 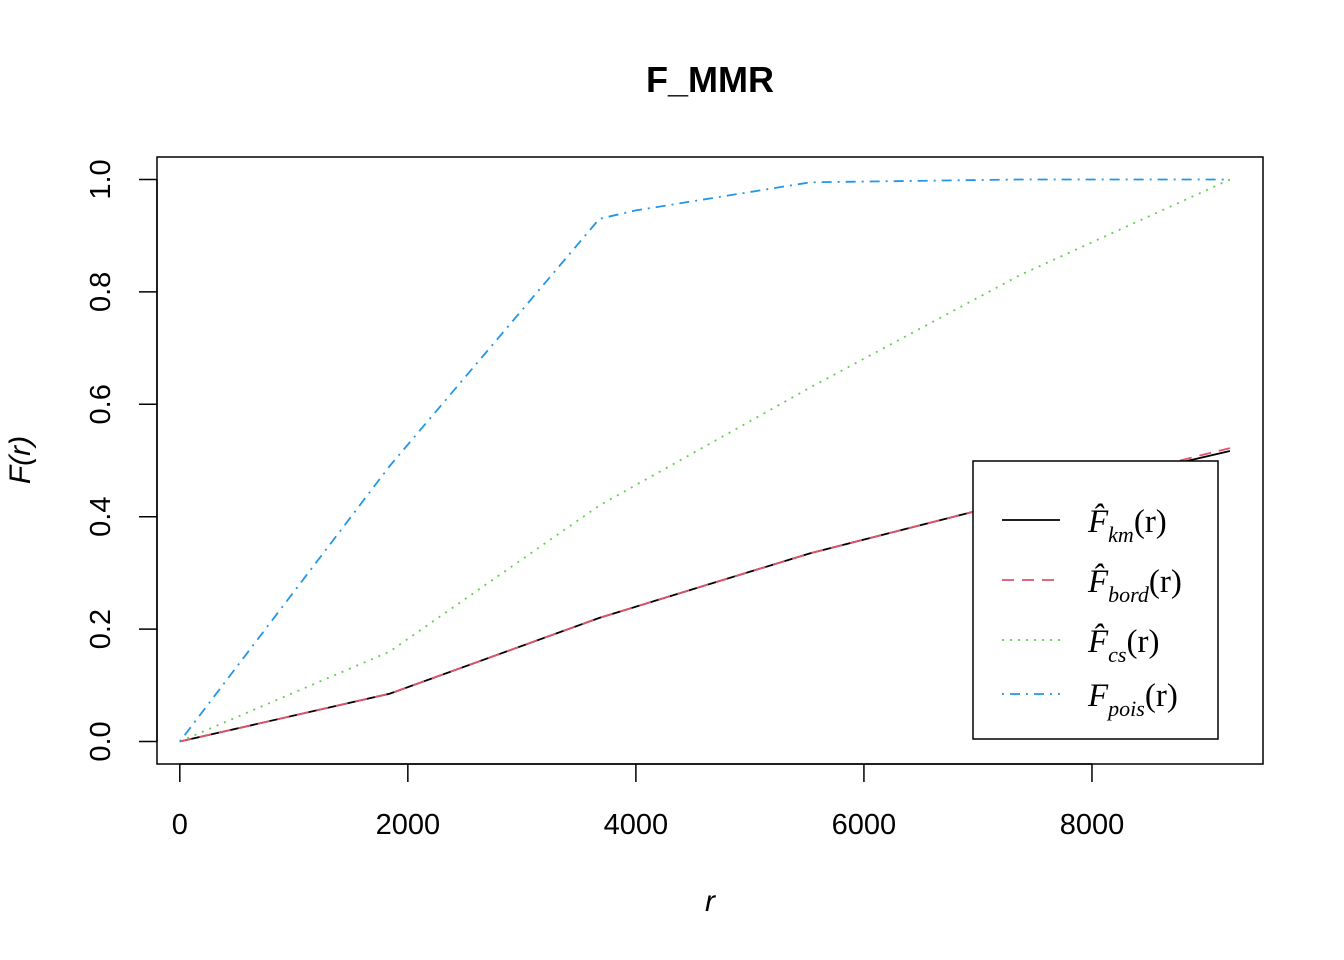 What do you see at coordinates (1134, 585) in the screenshot?
I see `legend-label-1: F̂bord(r)` at bounding box center [1134, 585].